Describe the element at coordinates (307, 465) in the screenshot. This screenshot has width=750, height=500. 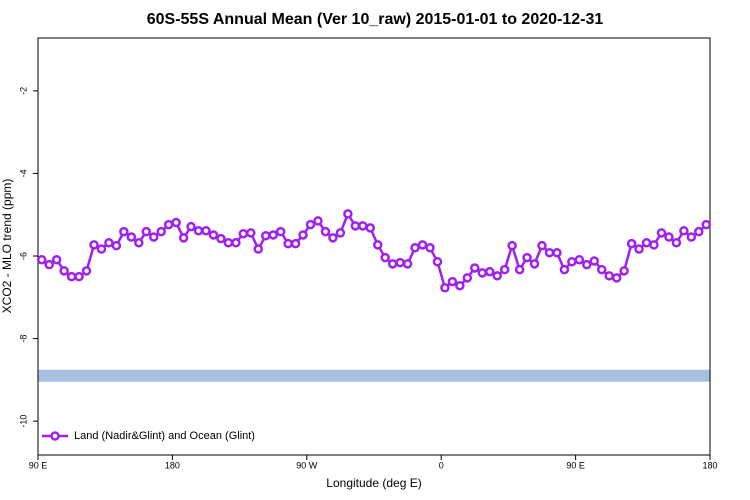
I see `x-tick-label: 90 W` at that location.